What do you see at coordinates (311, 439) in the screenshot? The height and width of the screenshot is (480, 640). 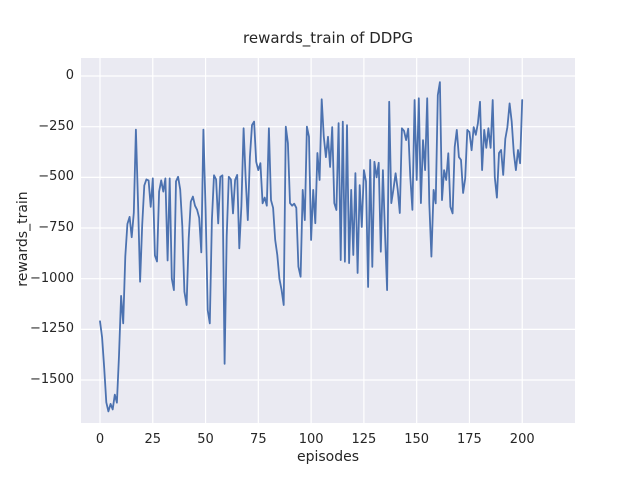 I see `x-tick-label: 100` at bounding box center [311, 439].